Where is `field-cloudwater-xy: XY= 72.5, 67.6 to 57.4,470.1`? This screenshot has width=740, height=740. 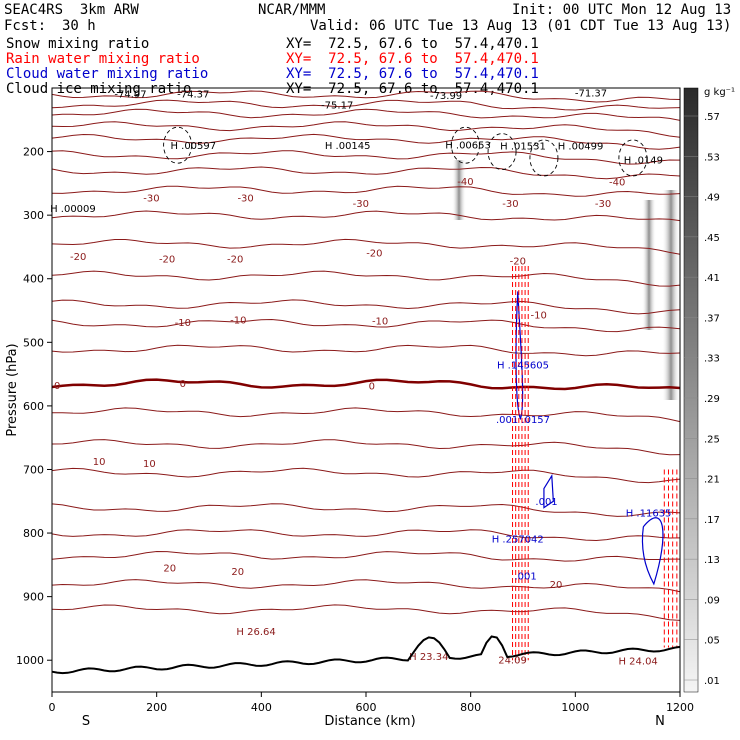 field-cloudwater-xy: XY= 72.5, 67.6 to 57.4,470.1 is located at coordinates (412, 74).